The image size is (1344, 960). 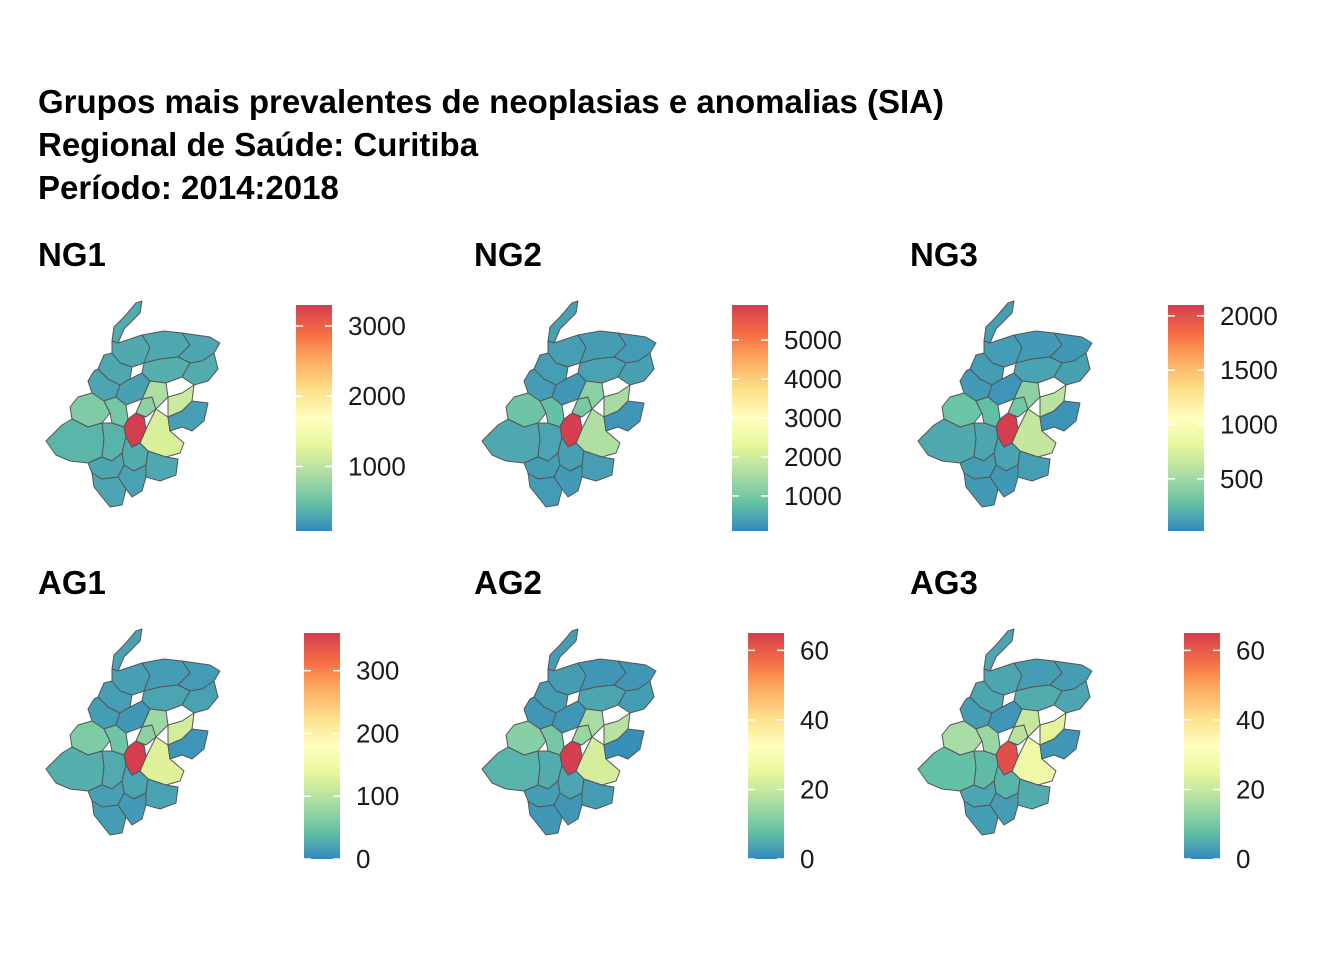 What do you see at coordinates (1125, 723) in the screenshot?
I see `map-panel-ag3: AG3 0 20 40 60` at bounding box center [1125, 723].